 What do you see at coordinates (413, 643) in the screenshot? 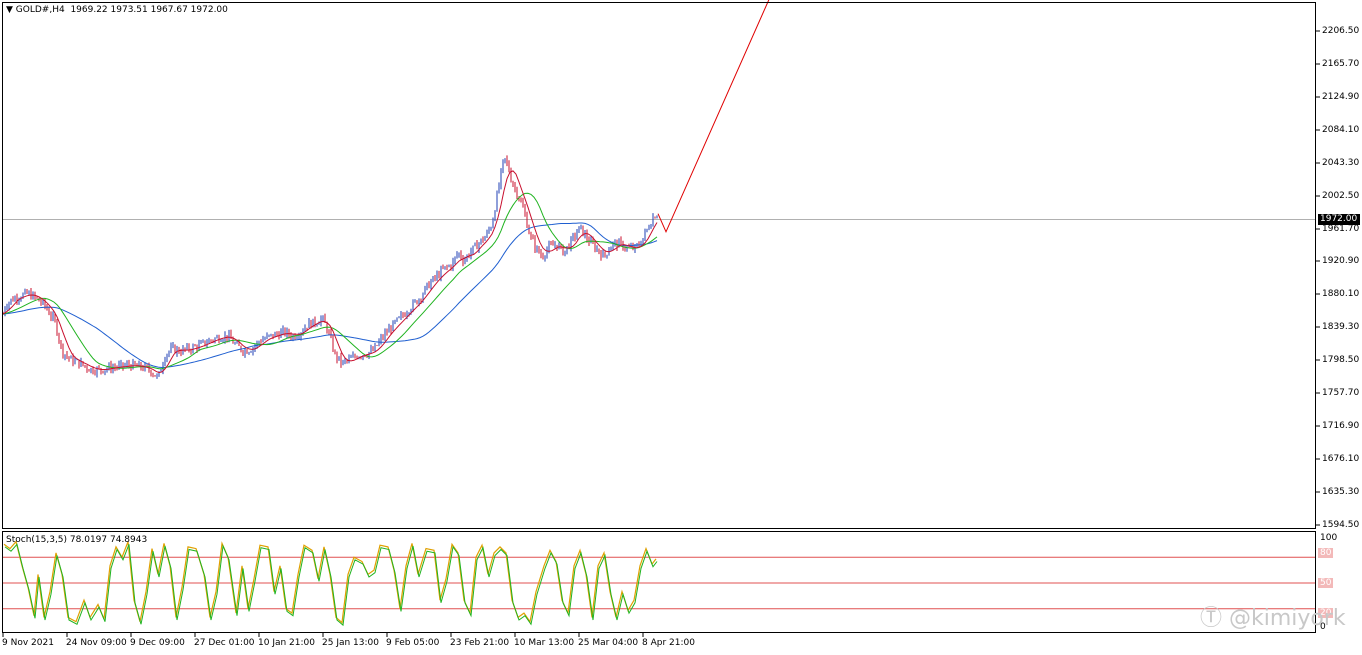
I see `time-axis-label: 9 Feb 05:00` at bounding box center [413, 643].